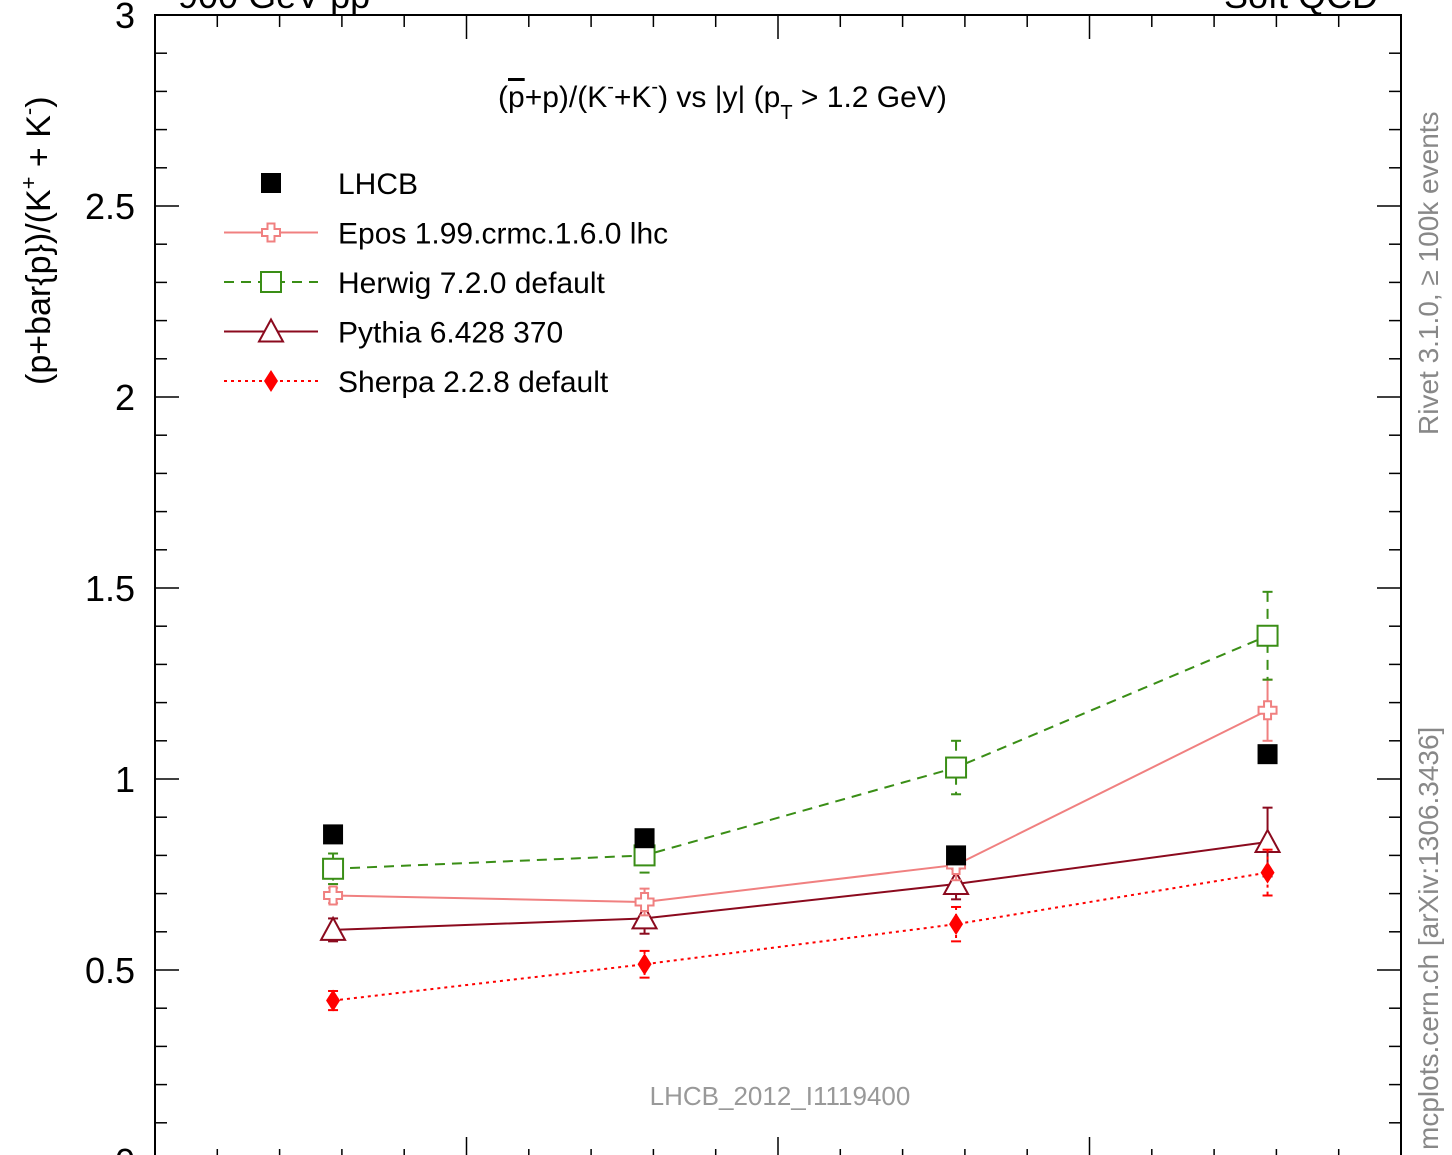 The width and height of the screenshot is (1452, 1155). Describe the element at coordinates (110, 206) in the screenshot. I see `y-tick-label: 2.5` at that location.